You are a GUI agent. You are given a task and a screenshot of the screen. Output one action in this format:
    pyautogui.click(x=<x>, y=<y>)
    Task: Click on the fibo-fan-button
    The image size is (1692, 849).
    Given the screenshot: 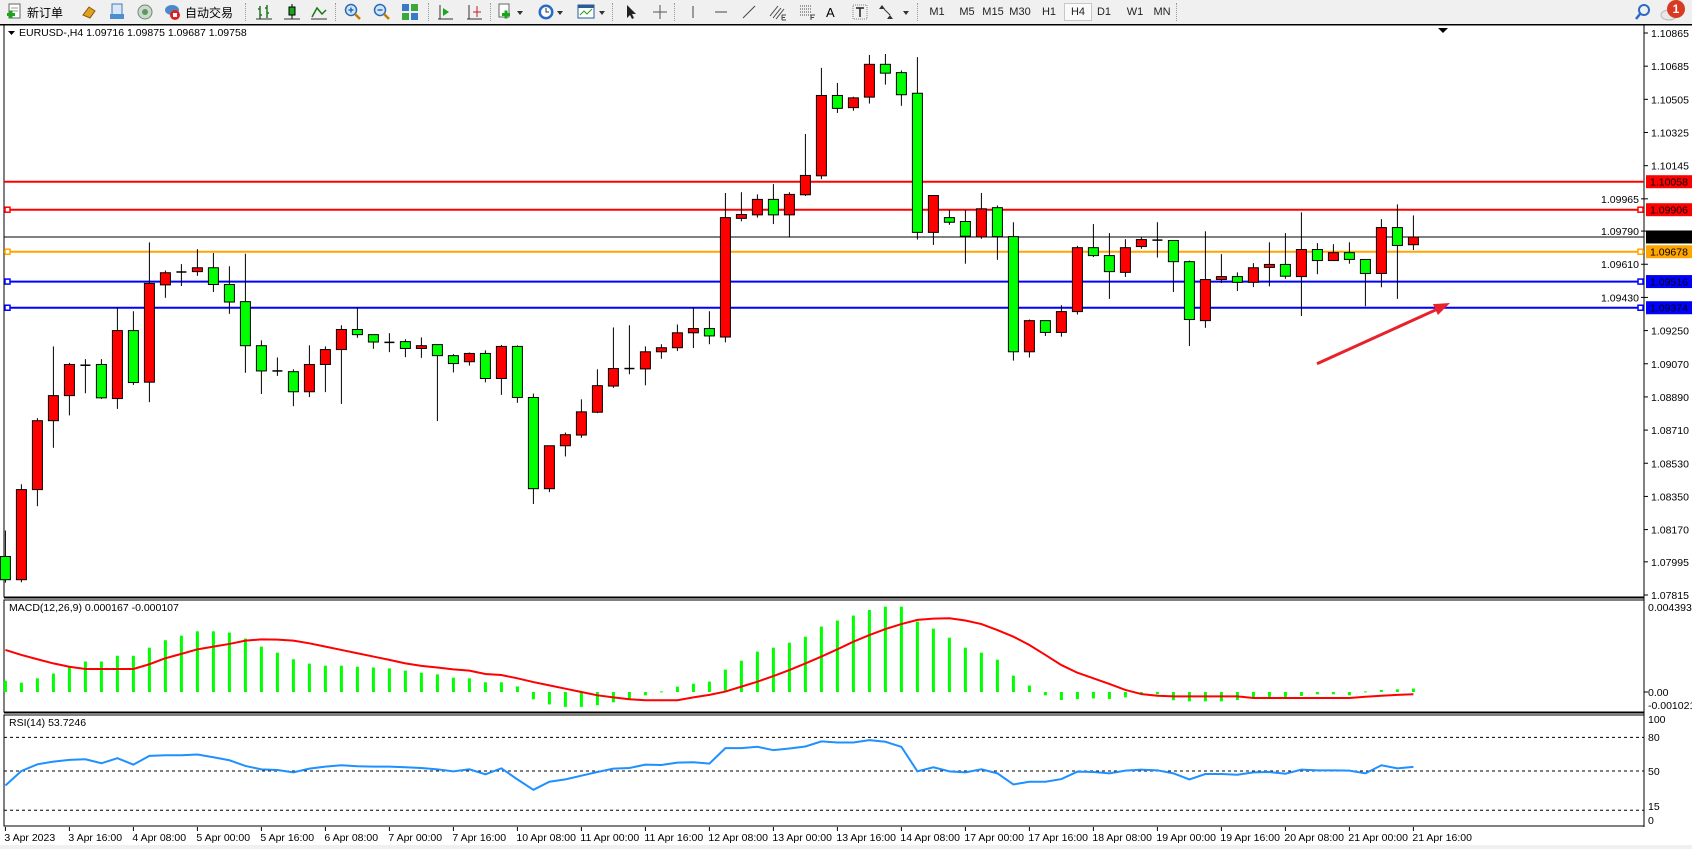 What is the action you would take?
    pyautogui.click(x=808, y=12)
    